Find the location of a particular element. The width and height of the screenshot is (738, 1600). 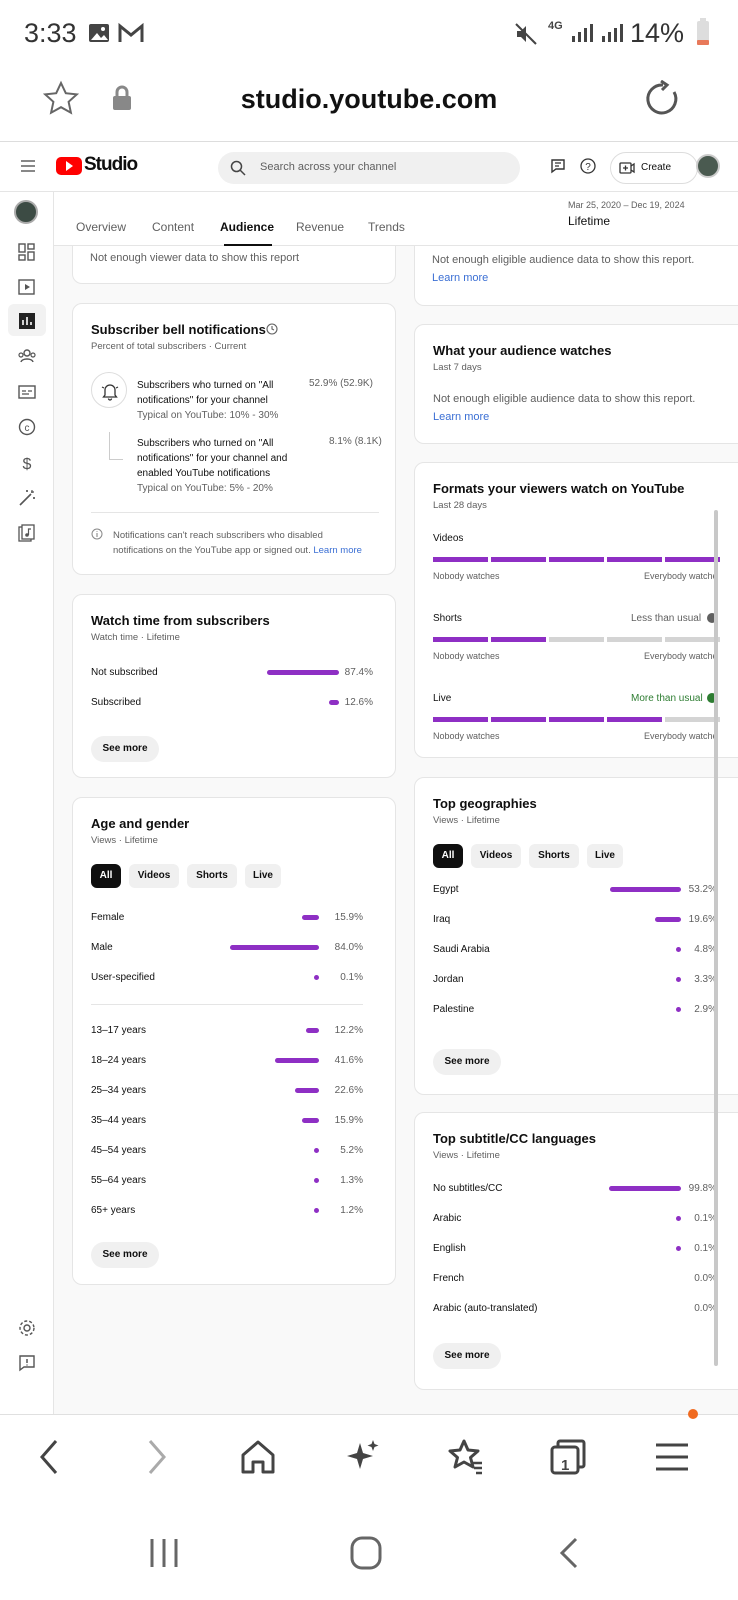

home-icon is located at coordinates (258, 1457).